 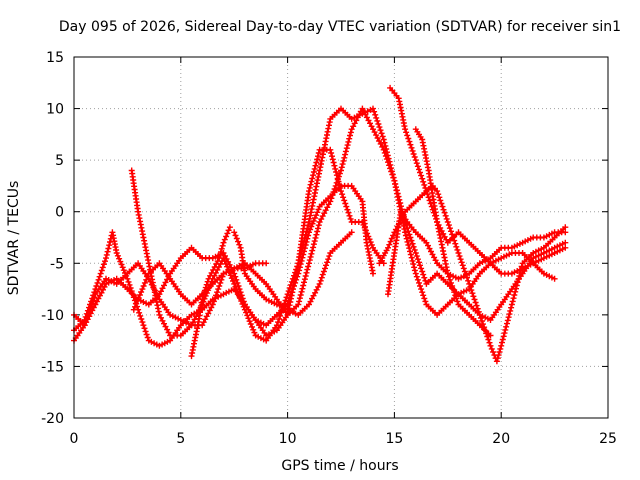 I want to click on y-tick-label: -15, so click(x=52, y=367).